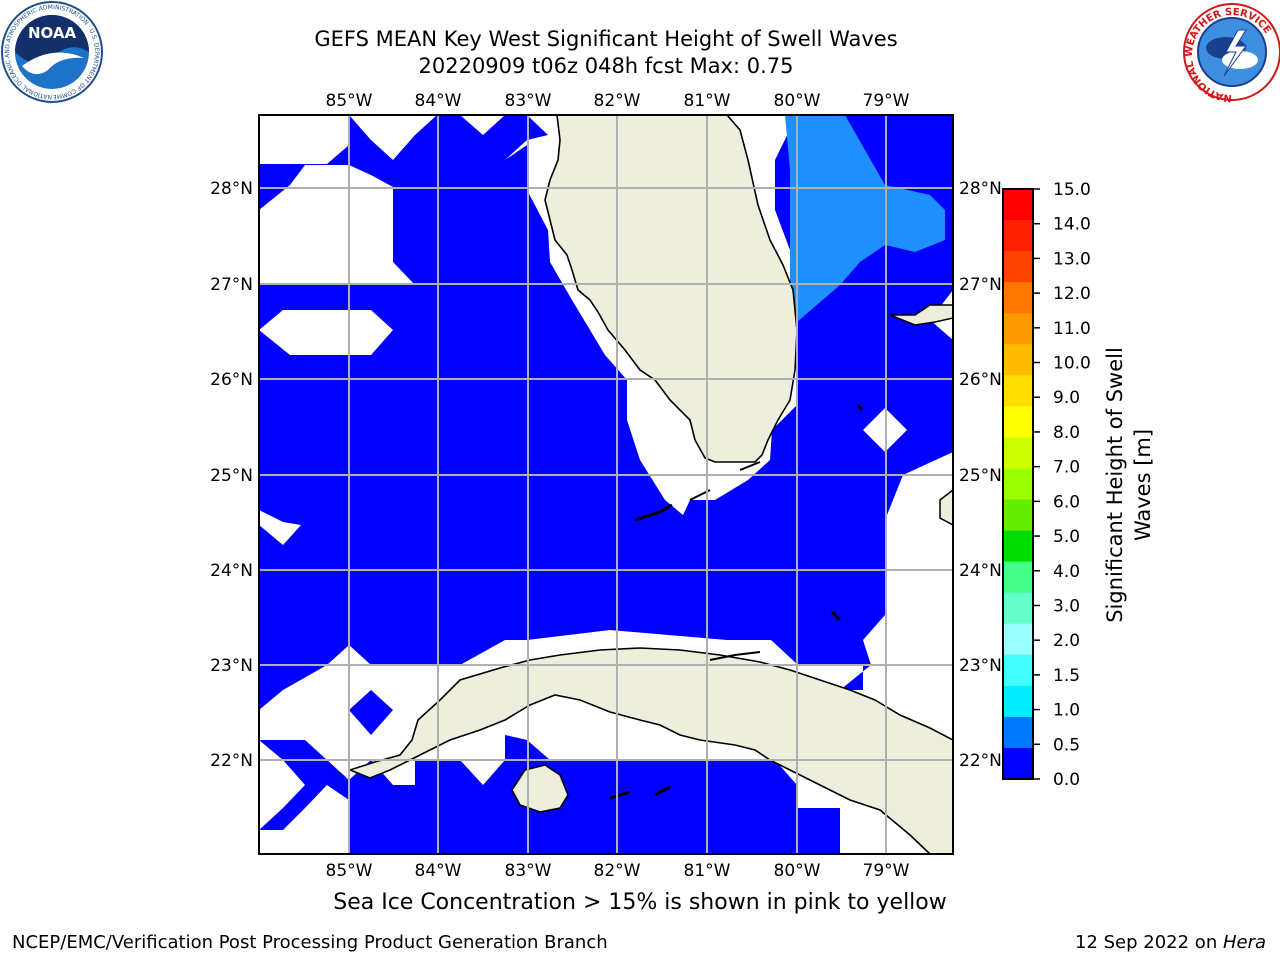  What do you see at coordinates (606, 66) in the screenshot?
I see `map-title-line2: 20220909 t06z 048h fcst Max: 0.75` at bounding box center [606, 66].